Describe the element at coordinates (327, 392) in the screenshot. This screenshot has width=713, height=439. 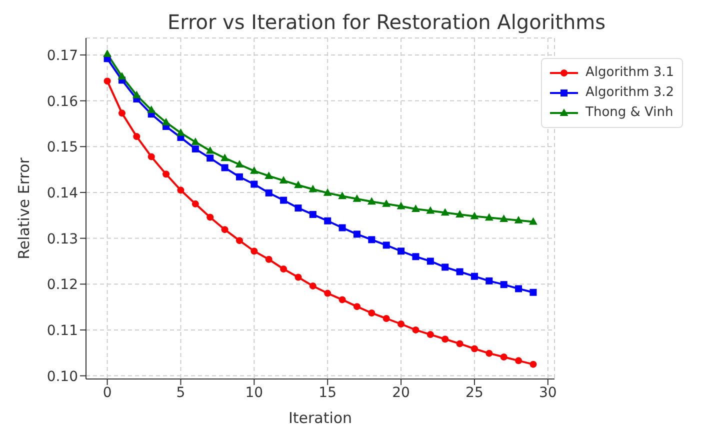
I see `x-tick-label: 15` at that location.